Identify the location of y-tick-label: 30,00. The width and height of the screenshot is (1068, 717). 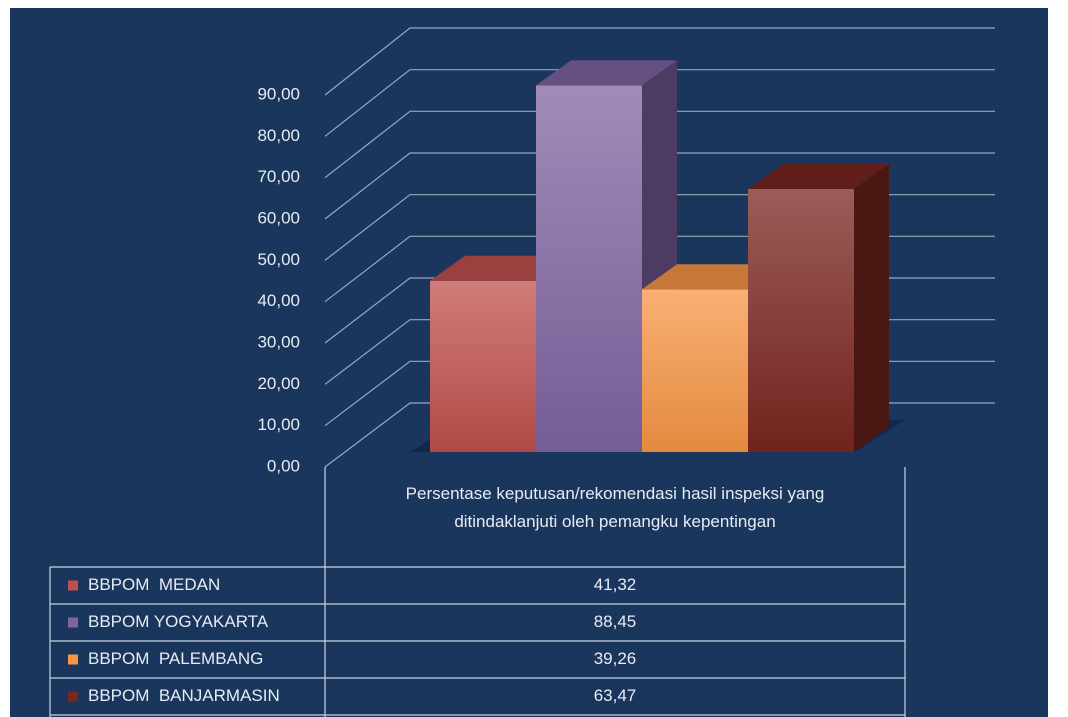
(278, 341).